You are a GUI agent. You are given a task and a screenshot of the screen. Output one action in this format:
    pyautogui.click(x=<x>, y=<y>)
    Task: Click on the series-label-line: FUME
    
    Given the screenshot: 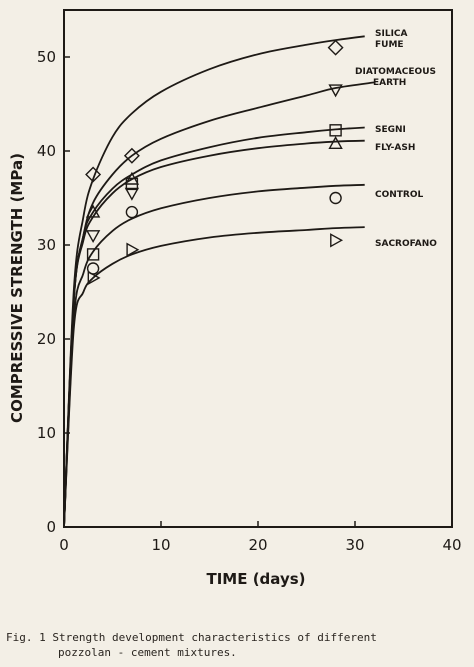 What is the action you would take?
    pyautogui.click(x=389, y=45)
    